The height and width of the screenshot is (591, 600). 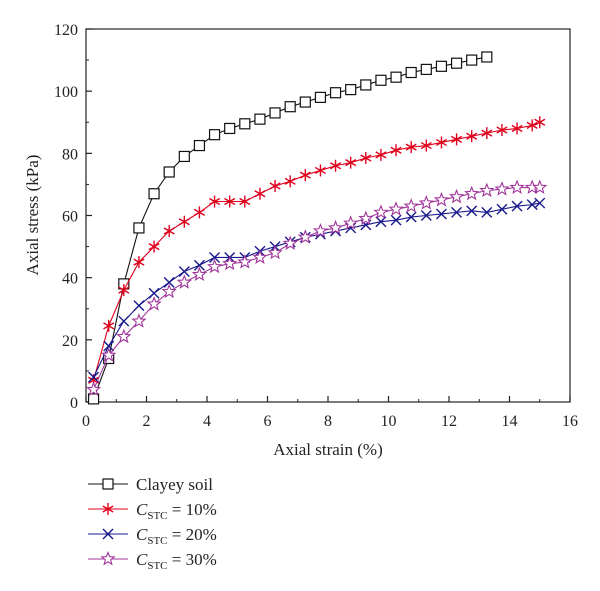 What do you see at coordinates (510, 421) in the screenshot?
I see `x-tick-label: 14` at bounding box center [510, 421].